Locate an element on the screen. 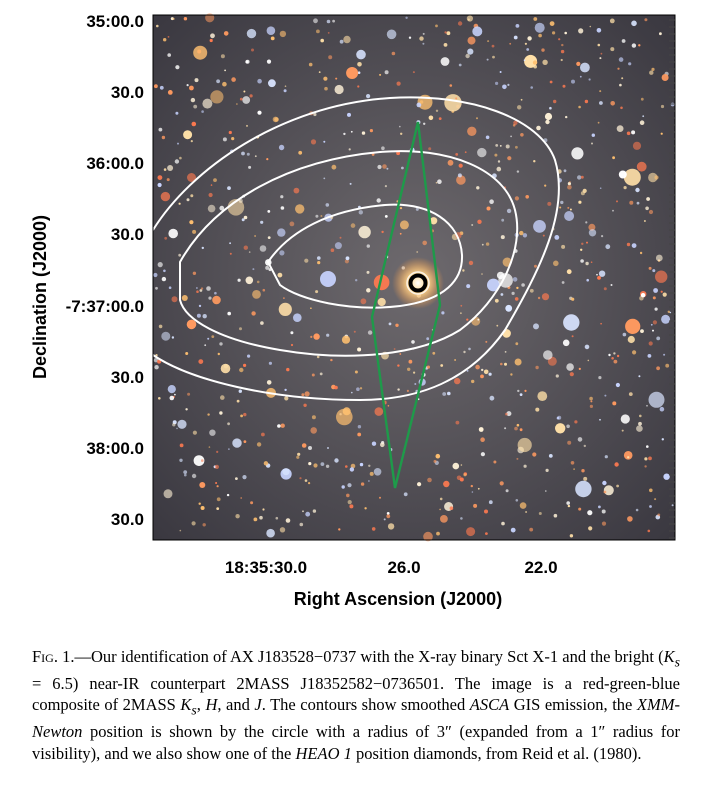  y-tick-label: 30.0 is located at coordinates (127, 377).